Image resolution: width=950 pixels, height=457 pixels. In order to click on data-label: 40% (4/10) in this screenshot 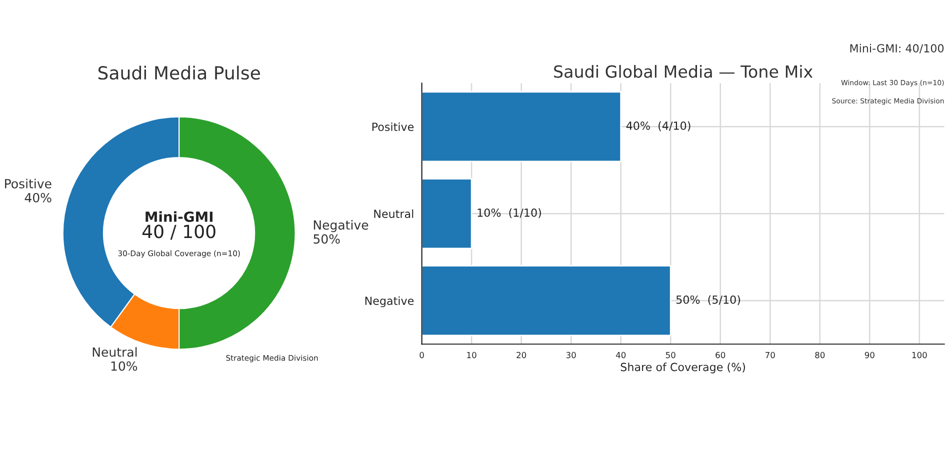, I will do `click(658, 126)`.